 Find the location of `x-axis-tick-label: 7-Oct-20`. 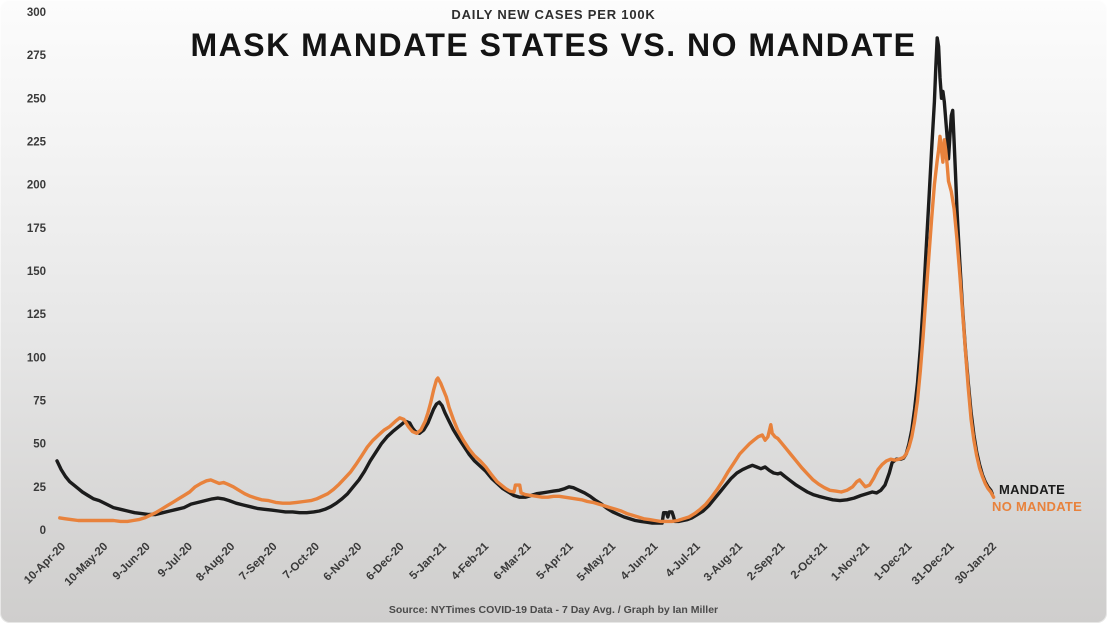

x-axis-tick-label: 7-Oct-20 is located at coordinates (301, 561).